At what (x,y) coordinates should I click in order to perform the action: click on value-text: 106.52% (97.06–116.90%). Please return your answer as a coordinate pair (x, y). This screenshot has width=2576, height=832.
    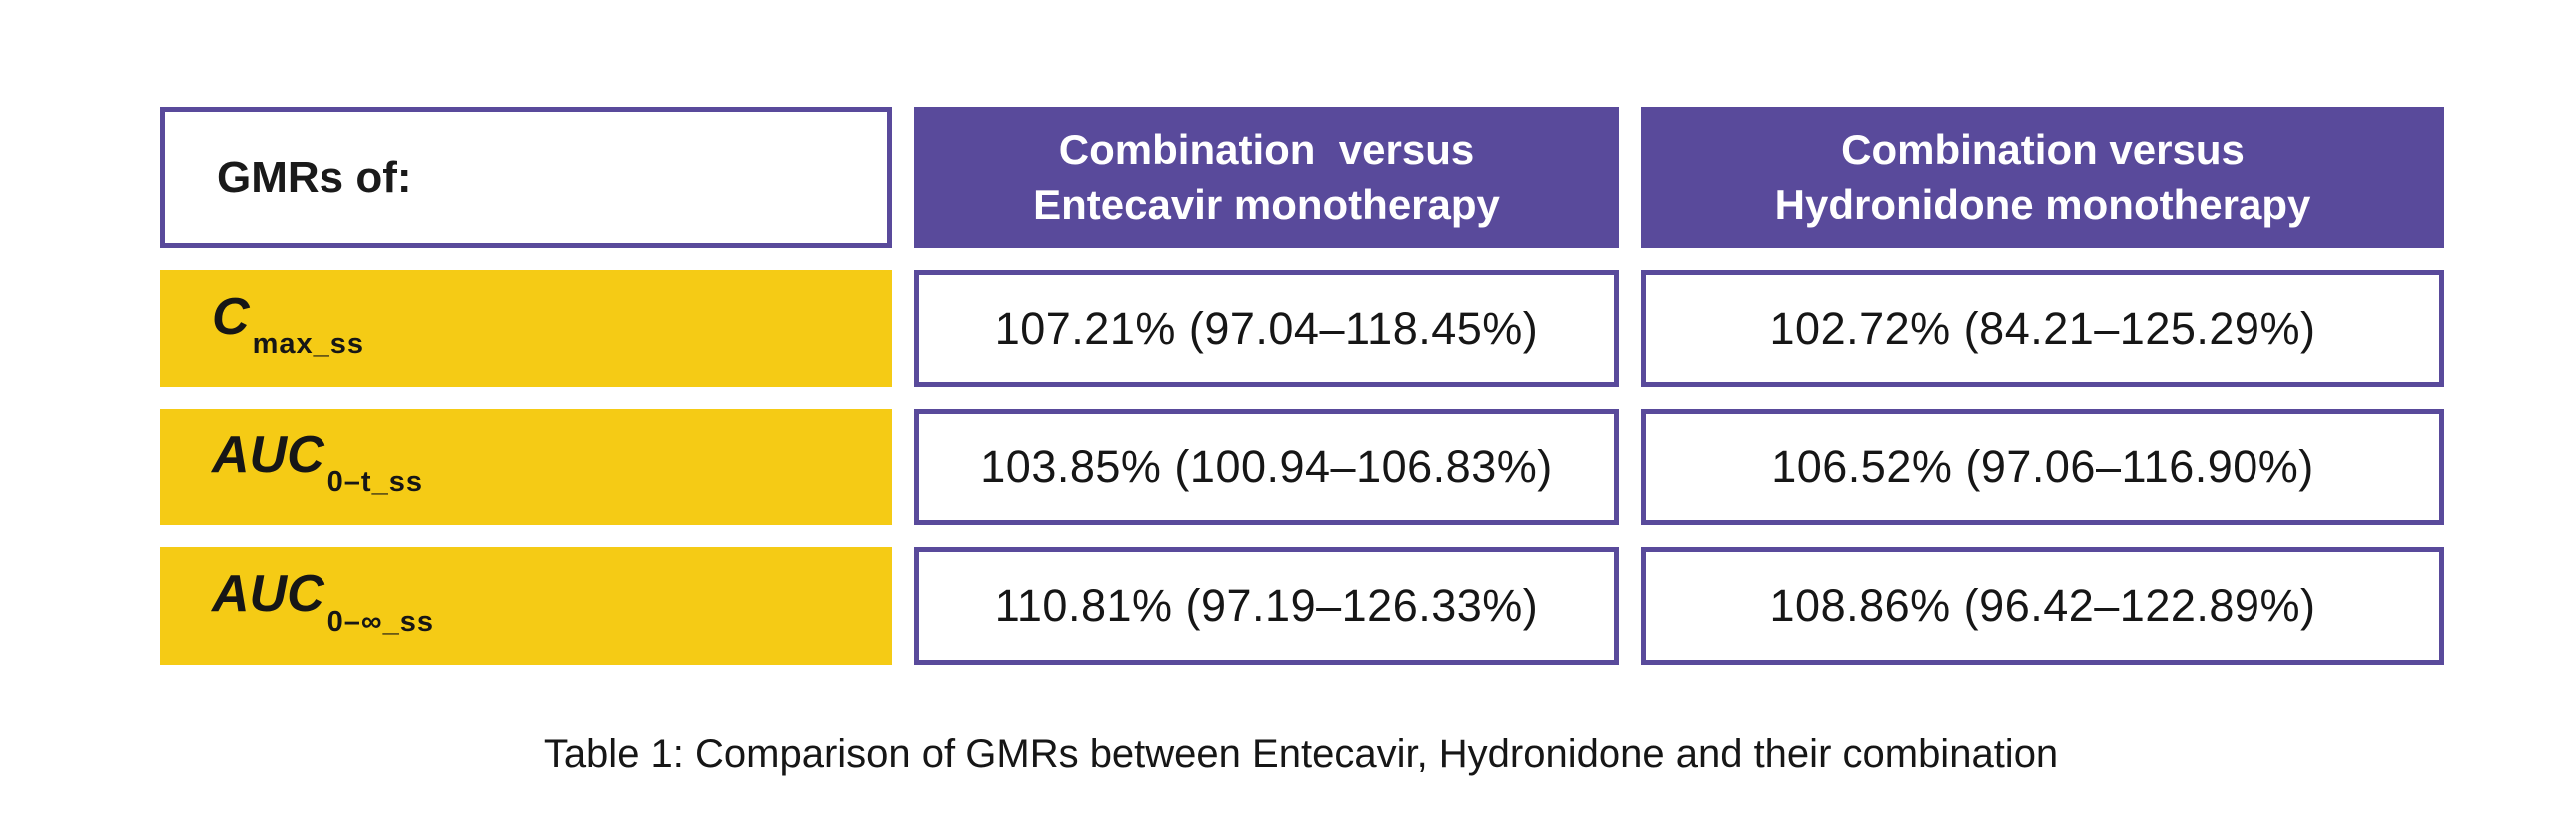
    Looking at the image, I should click on (2043, 466).